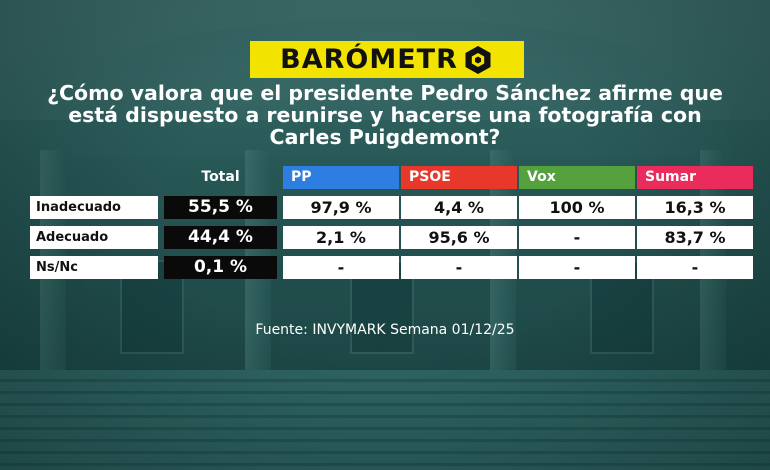  What do you see at coordinates (695, 237) in the screenshot?
I see `value-adecuado-sumar: 83,7 %` at bounding box center [695, 237].